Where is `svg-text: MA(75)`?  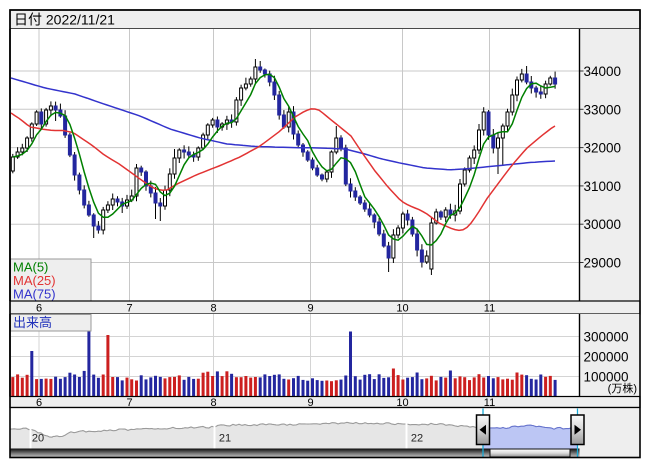 svg-text: MA(75) is located at coordinates (34, 294).